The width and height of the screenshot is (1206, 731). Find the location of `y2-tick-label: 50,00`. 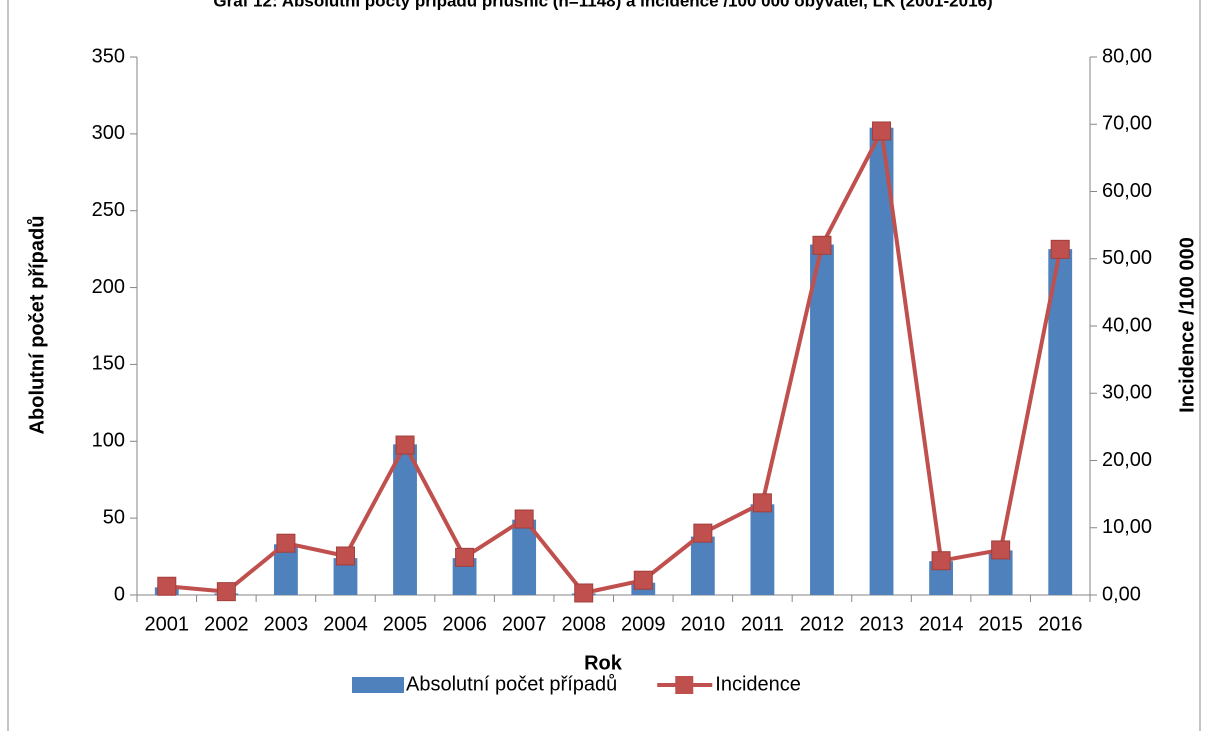

y2-tick-label: 50,00 is located at coordinates (1127, 258).